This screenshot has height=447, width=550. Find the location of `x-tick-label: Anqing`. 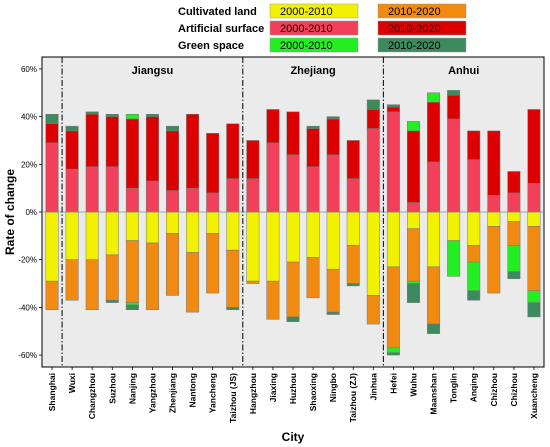

x-tick-label: Anqing is located at coordinates (474, 387).